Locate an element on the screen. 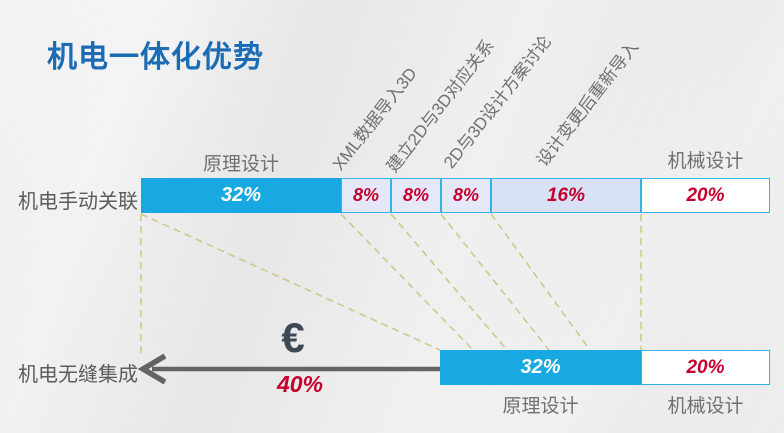 The image size is (784, 433). row-label-seamless: 机电无缝集成 is located at coordinates (78, 375).